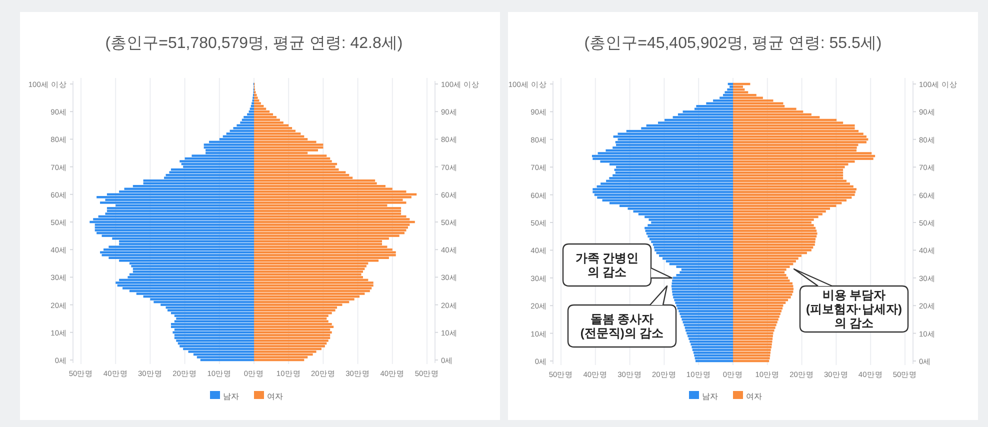 Image resolution: width=988 pixels, height=427 pixels. I want to click on chart-title: (총인구=45,405,902명, 평균 연령: 55.5세), so click(733, 43).